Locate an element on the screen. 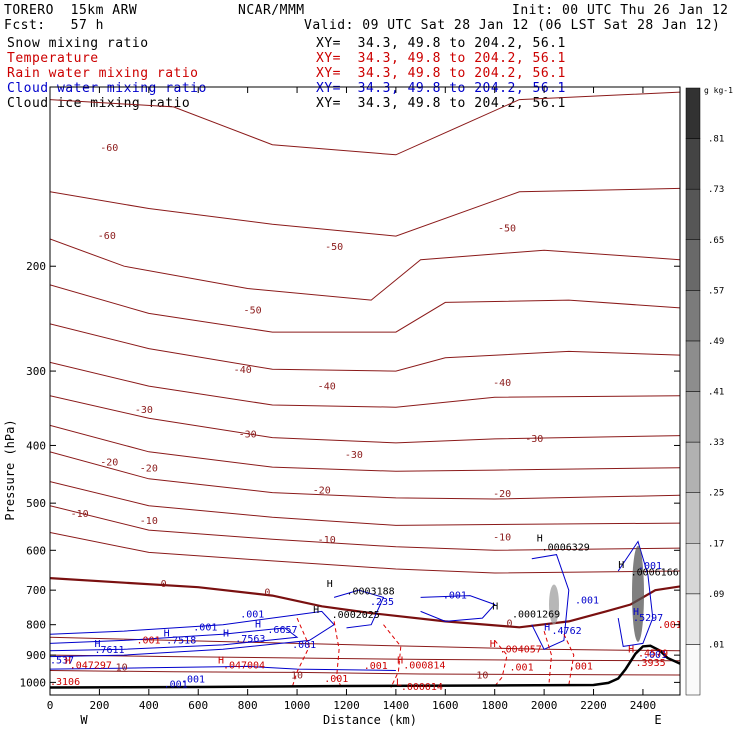 Image resolution: width=740 pixels, height=740 pixels. extremum-label: .5297 is located at coordinates (648, 618).